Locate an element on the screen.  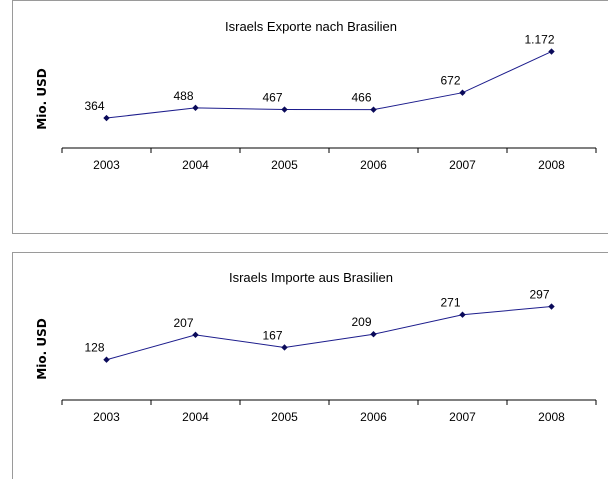
data-label: 466 is located at coordinates (361, 98).